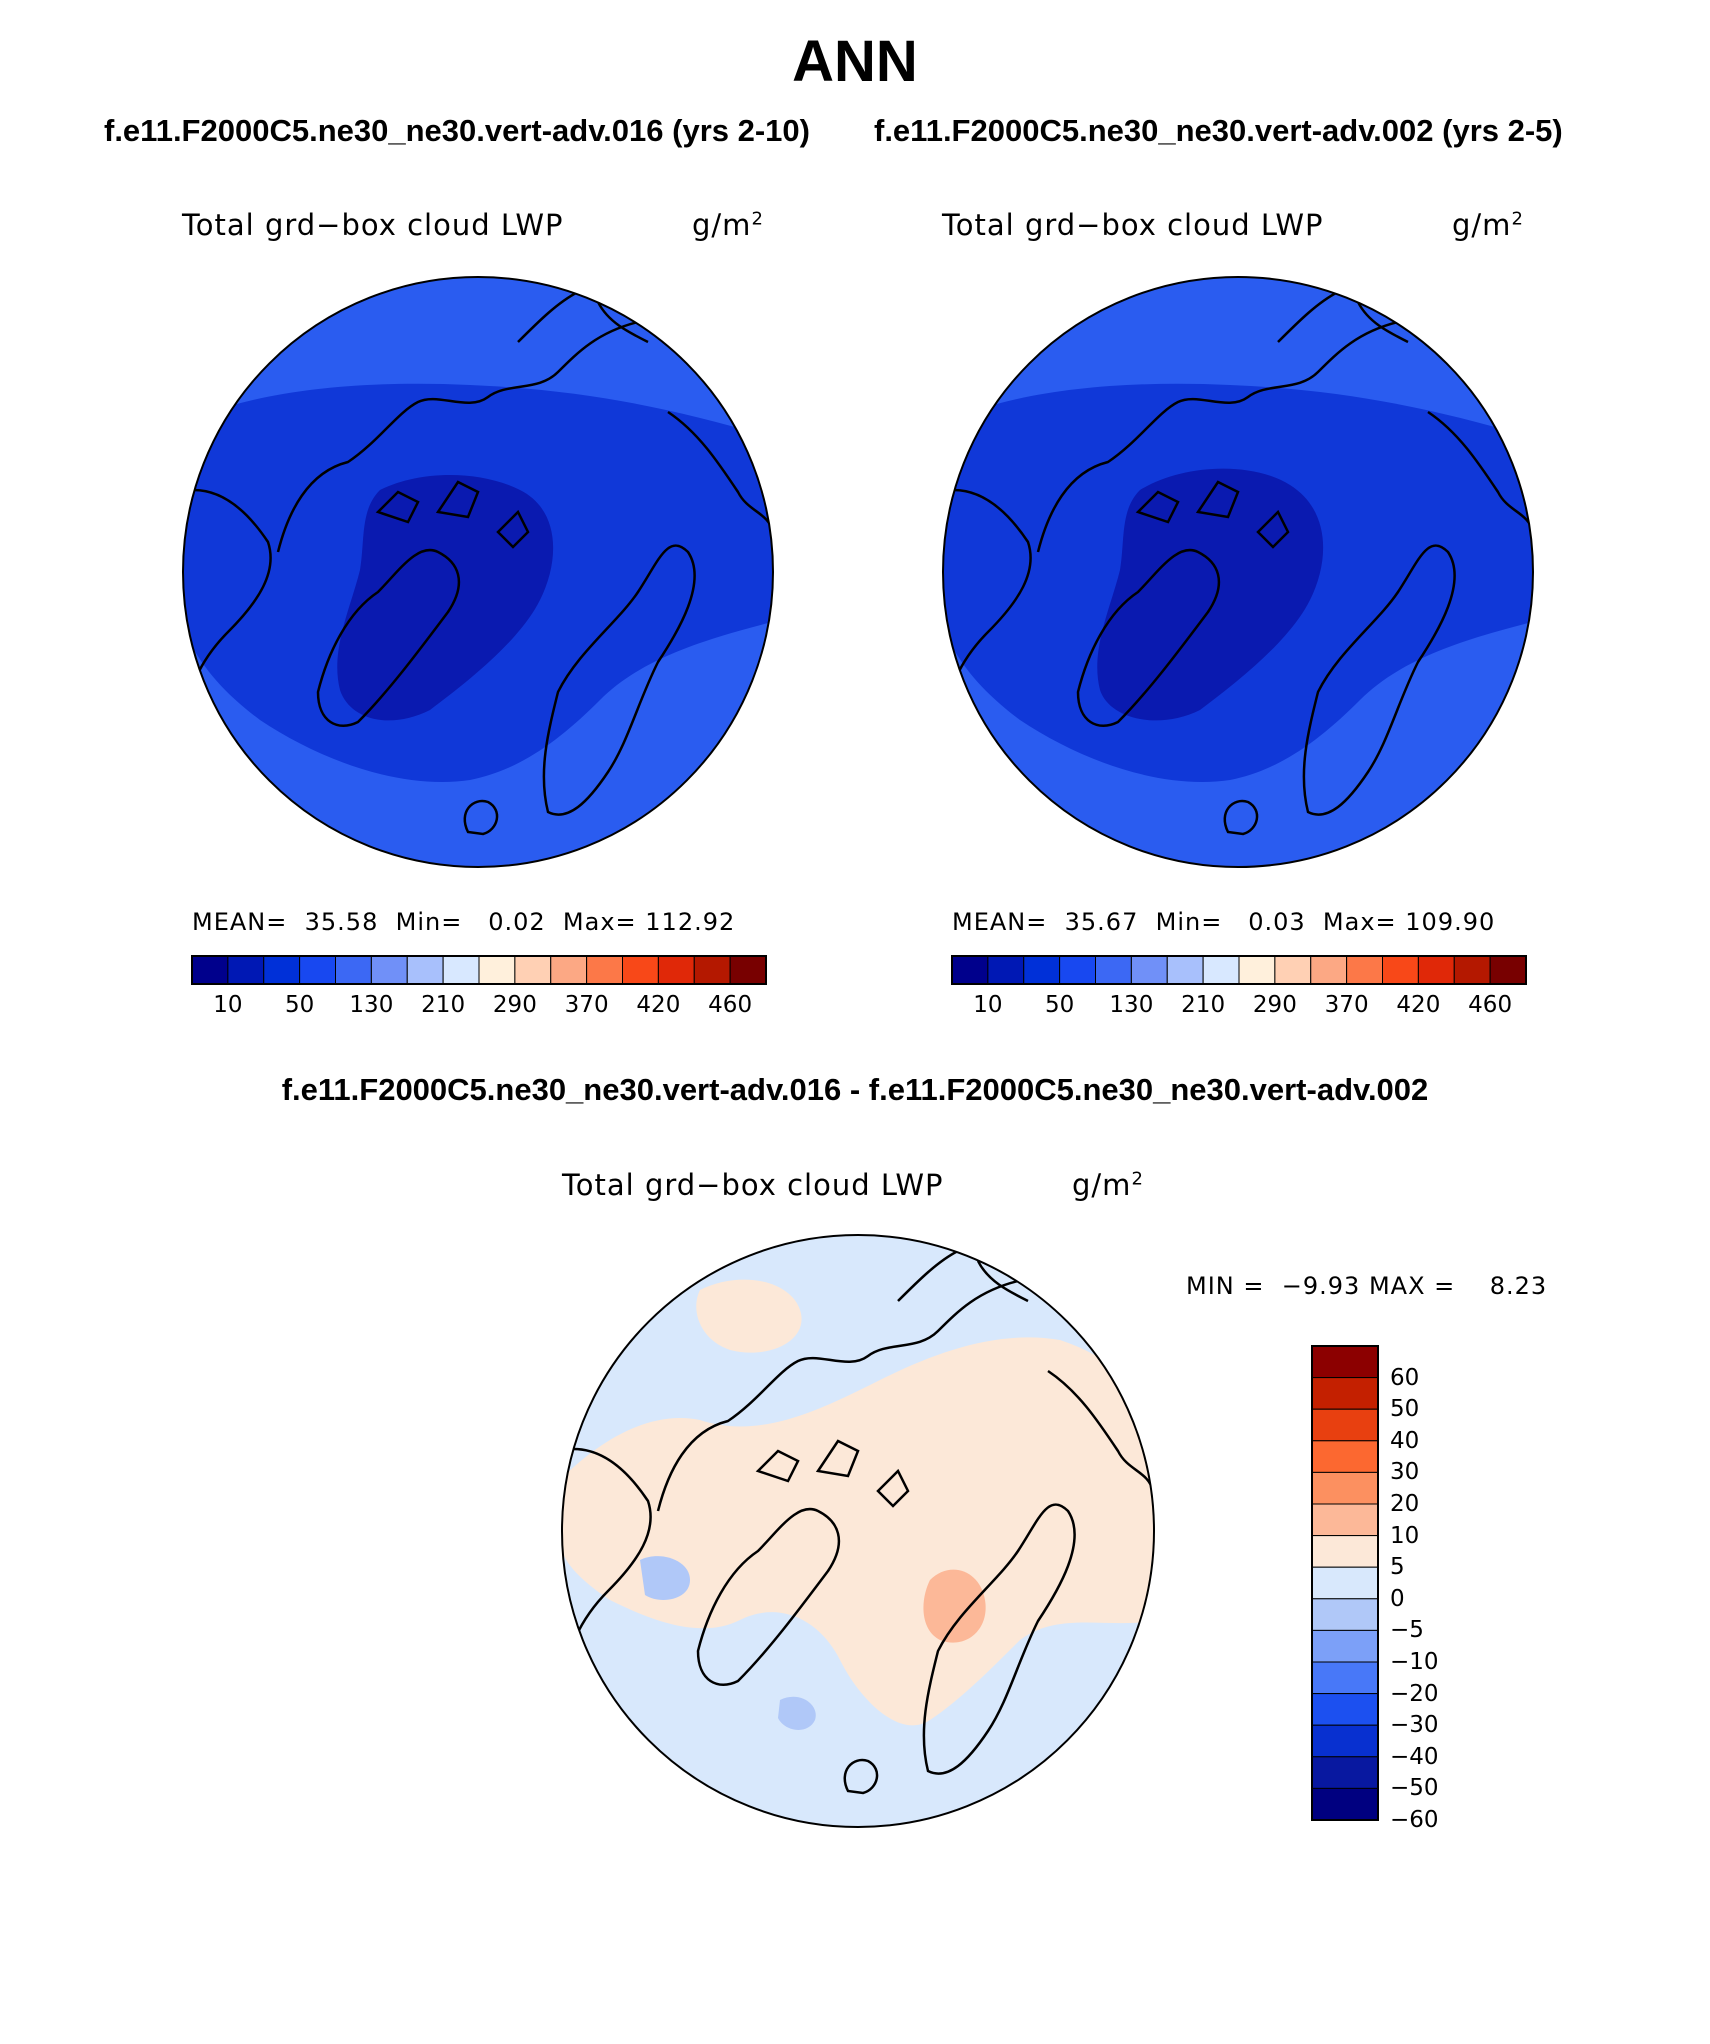  What do you see at coordinates (1133, 225) in the screenshot?
I see `plot-title-right: Total grd−box cloud LWP` at bounding box center [1133, 225].